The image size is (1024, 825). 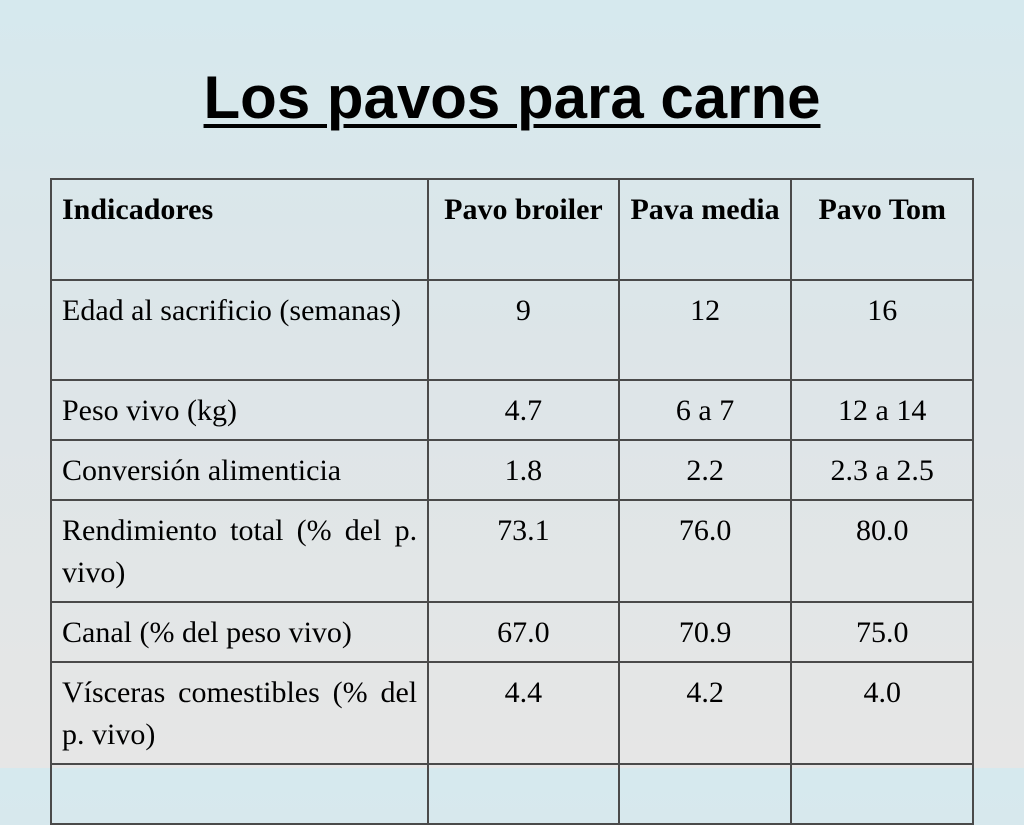 I want to click on table-row: Conversión alimenticia 1.8 2.2 2.3 a 2.5, so click(x=511, y=470).